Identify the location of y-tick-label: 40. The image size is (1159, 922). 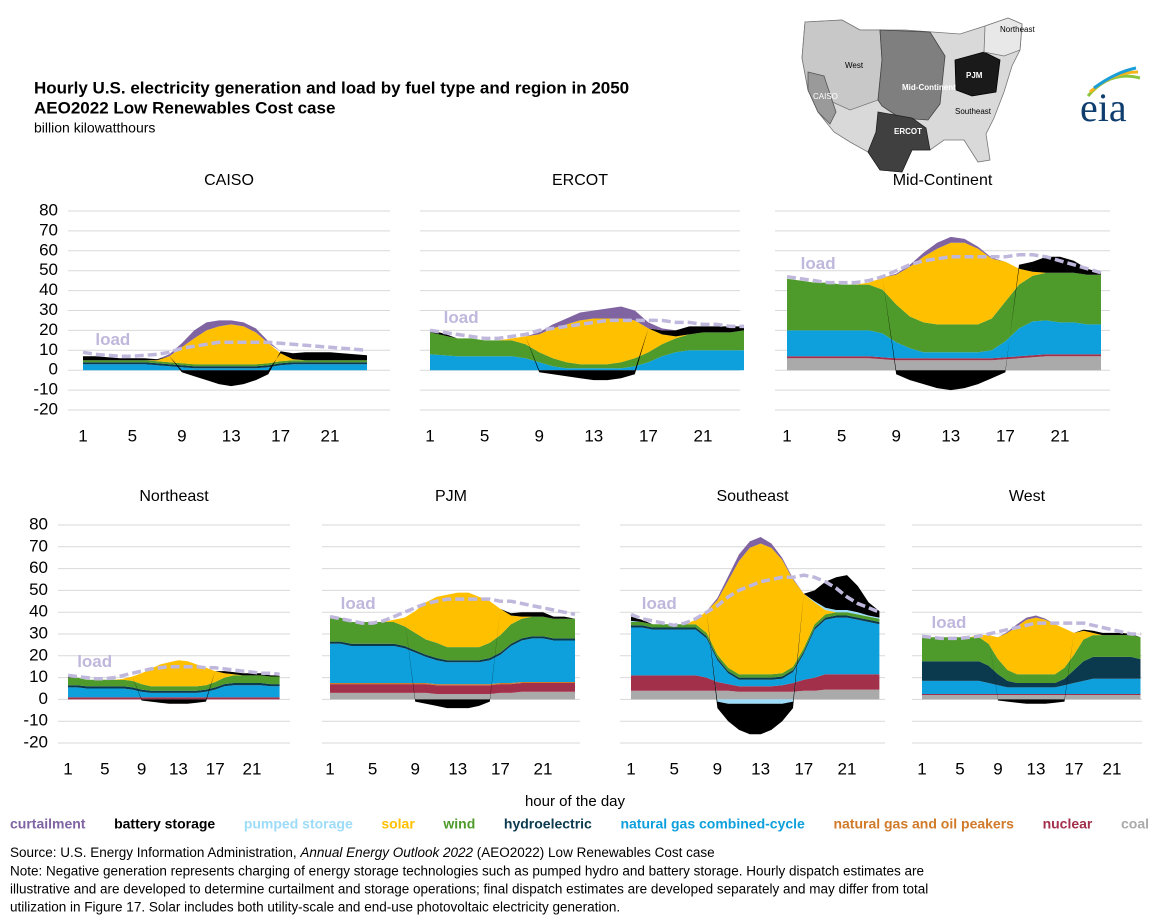
(48, 289).